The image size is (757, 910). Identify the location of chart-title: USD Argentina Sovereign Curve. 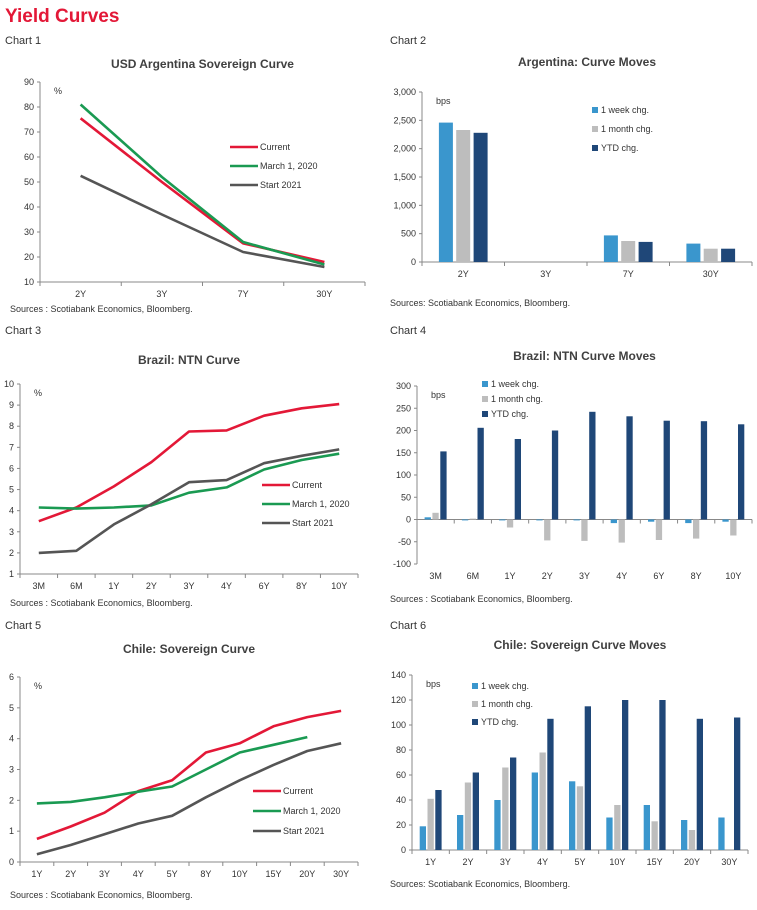
(202, 64).